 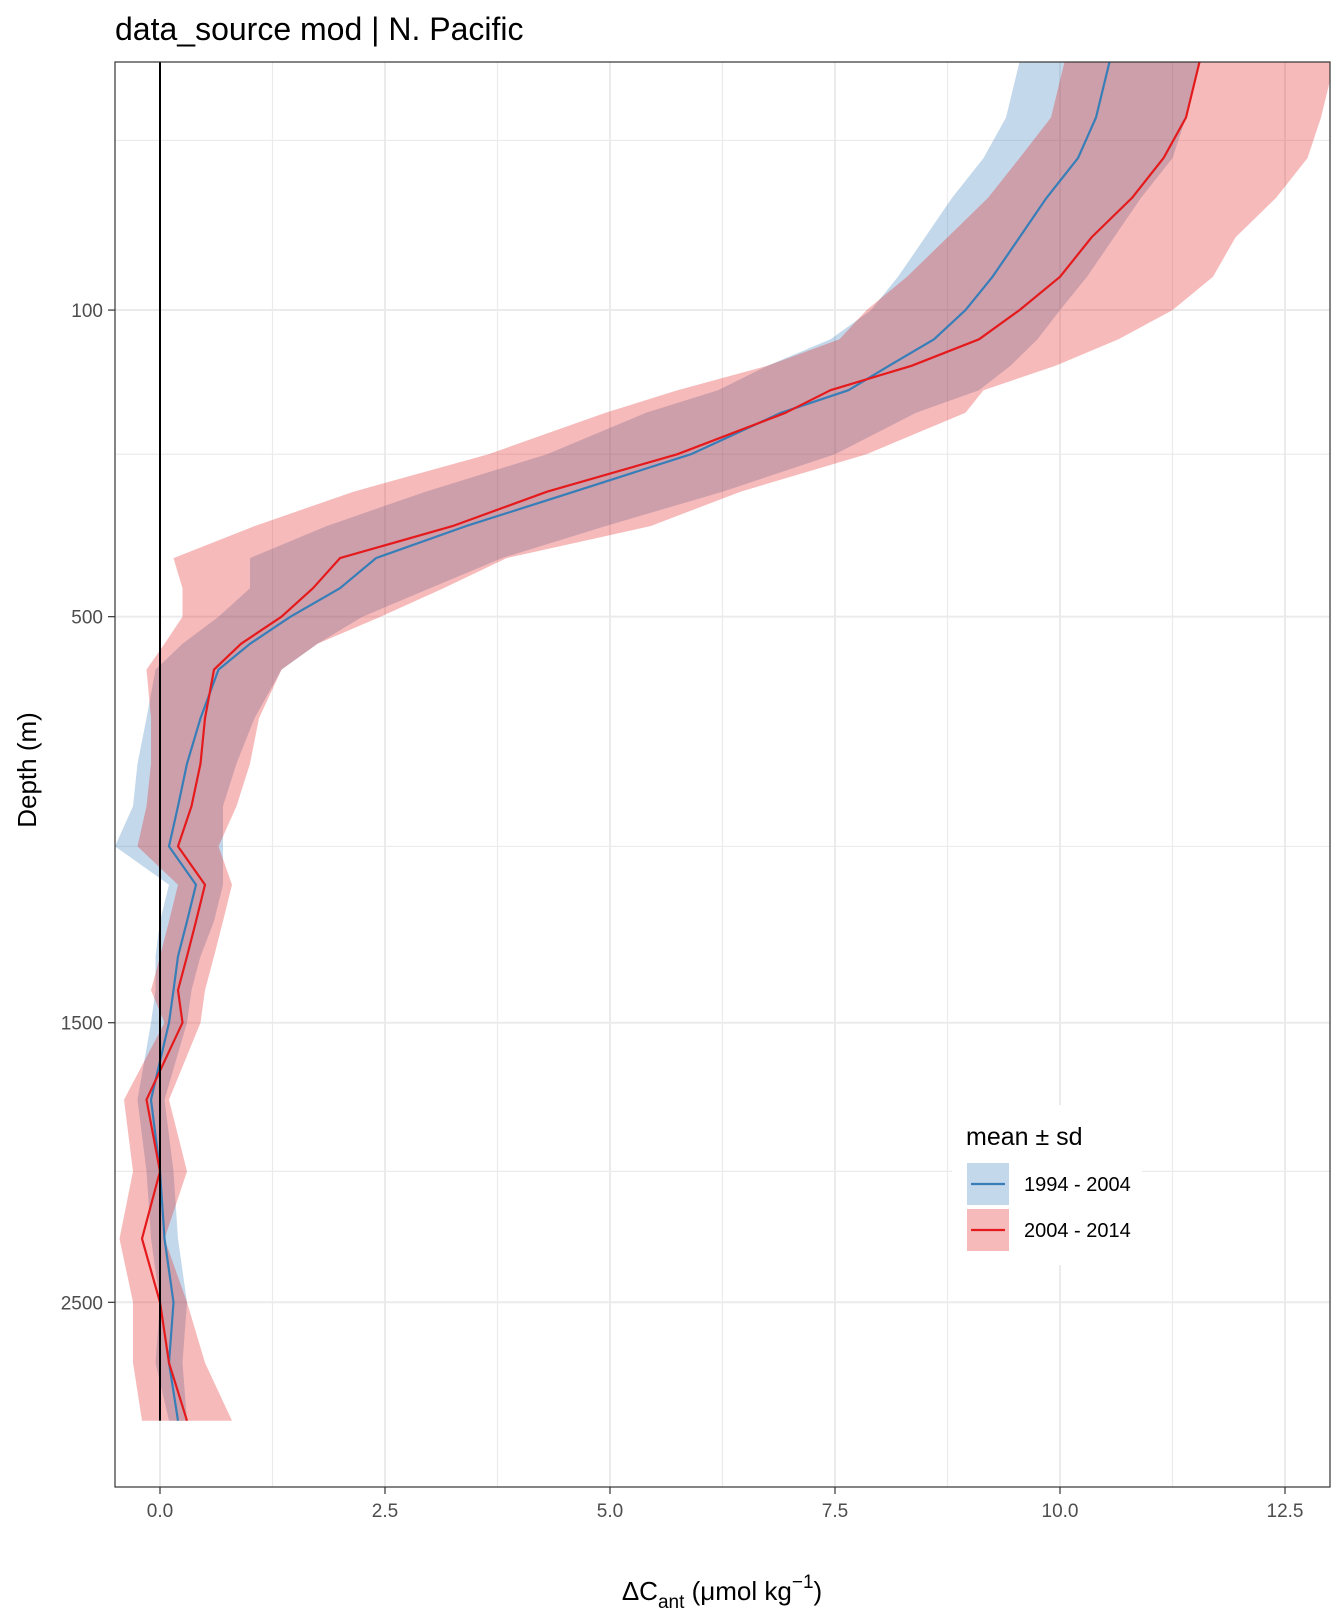 I want to click on x-axis-title-main: ΔC, so click(x=640, y=1591).